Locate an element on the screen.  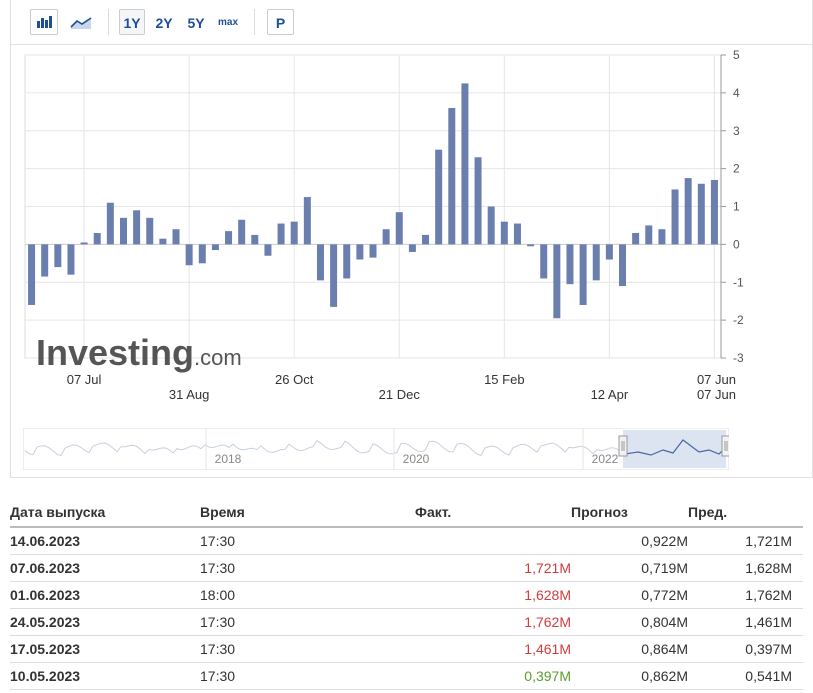
row-prev: 0,541M is located at coordinates (745, 676).